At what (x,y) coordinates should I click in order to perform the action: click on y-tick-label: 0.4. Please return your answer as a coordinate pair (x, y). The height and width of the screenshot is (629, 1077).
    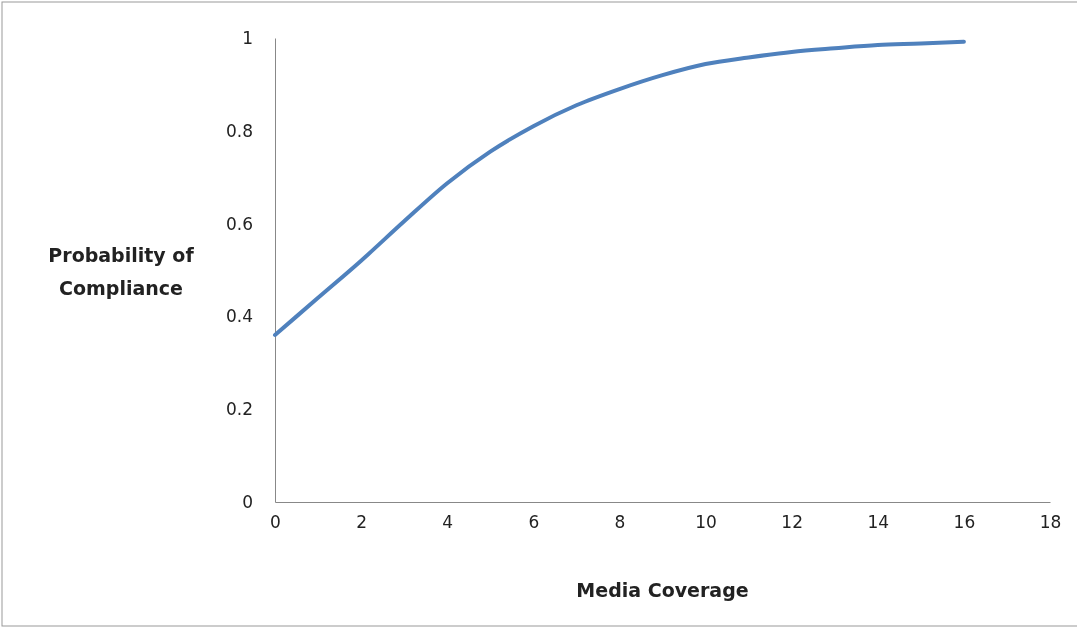
    Looking at the image, I should click on (239, 316).